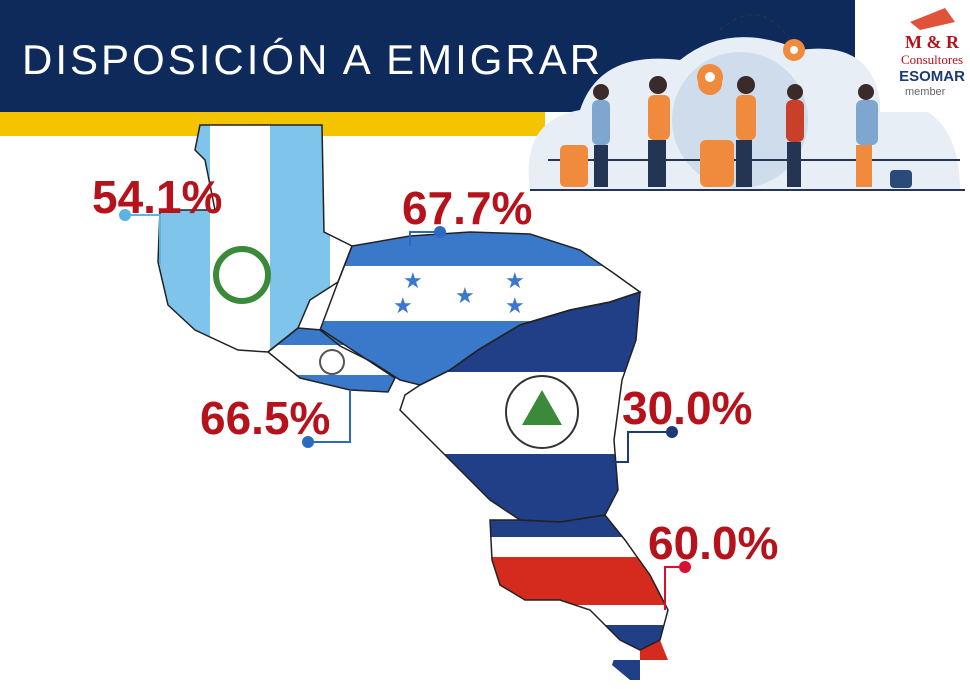 This screenshot has height=689, width=970. What do you see at coordinates (925, 92) in the screenshot?
I see `logo-status: member` at bounding box center [925, 92].